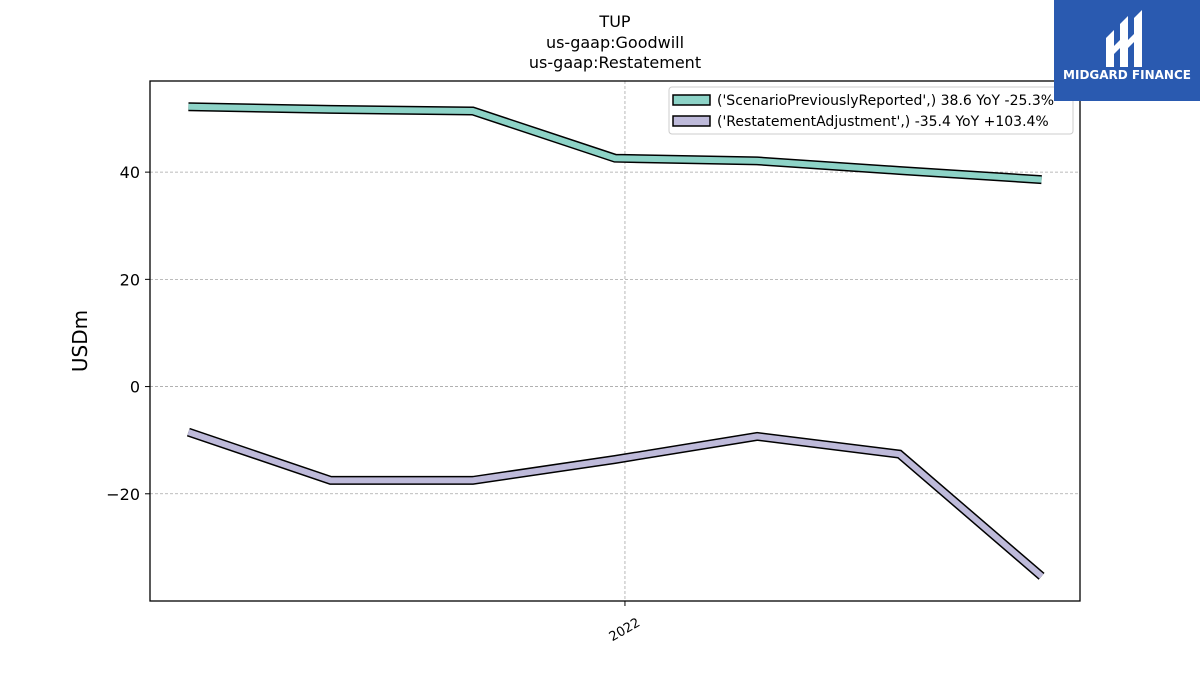 This screenshot has height=675, width=1200. I want to click on y-tick-label: −20, so click(123, 494).